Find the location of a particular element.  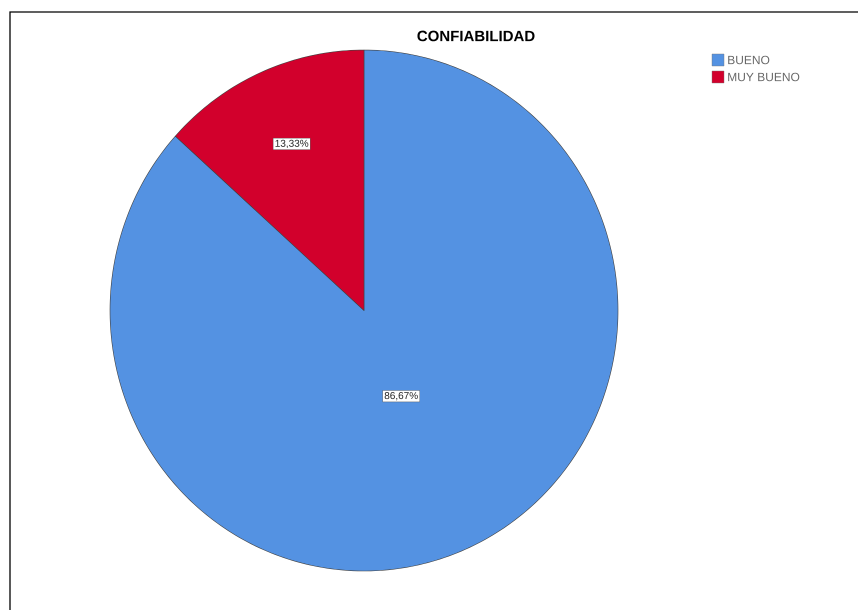

legend-label: BUENO is located at coordinates (749, 60).